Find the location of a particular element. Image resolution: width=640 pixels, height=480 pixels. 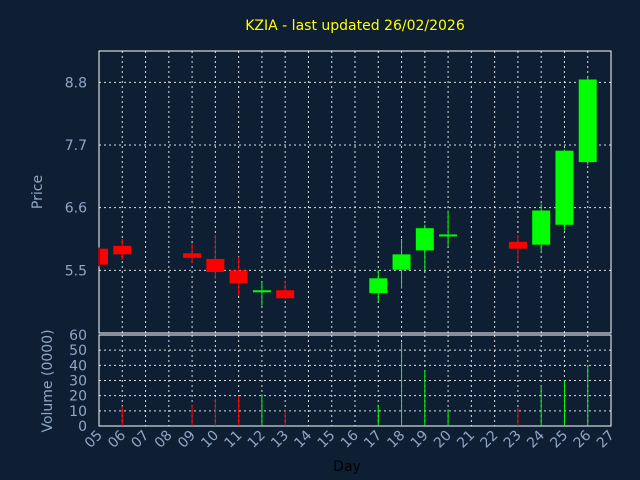

price-tick-label: 6.6 is located at coordinates (76, 209).